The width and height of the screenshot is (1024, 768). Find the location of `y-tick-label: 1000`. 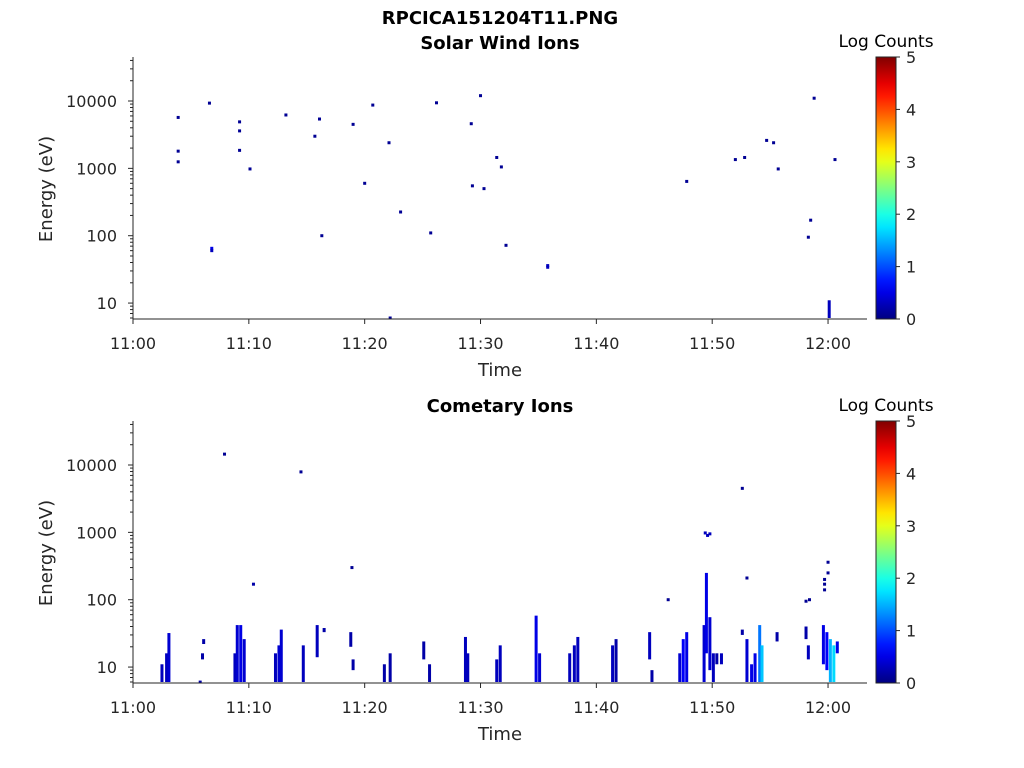

y-tick-label: 1000 is located at coordinates (96, 168).